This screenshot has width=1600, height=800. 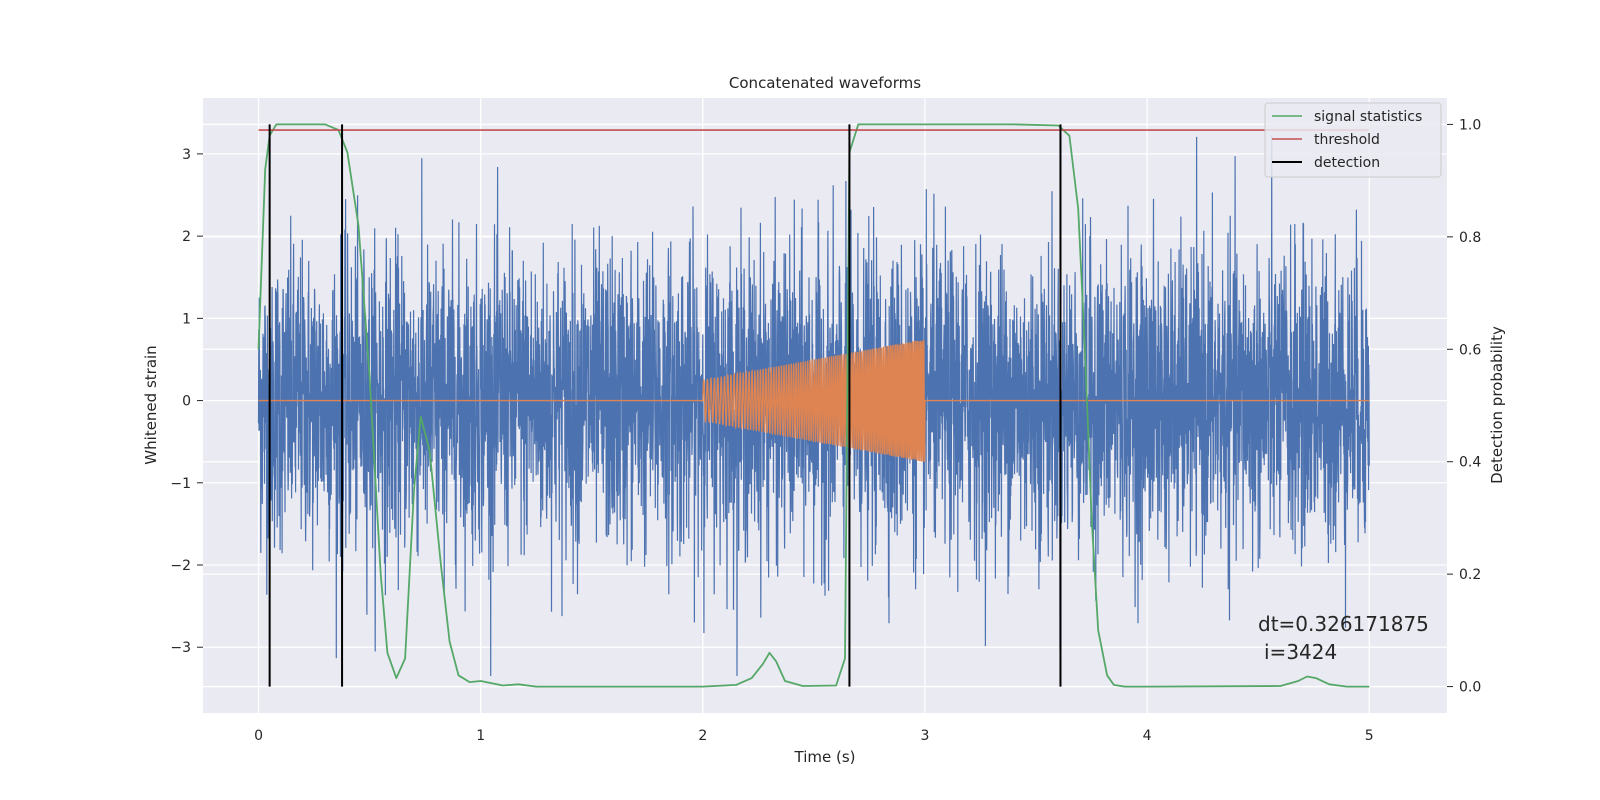 What do you see at coordinates (1300, 652) in the screenshot?
I see `annotation-i: i=3424` at bounding box center [1300, 652].